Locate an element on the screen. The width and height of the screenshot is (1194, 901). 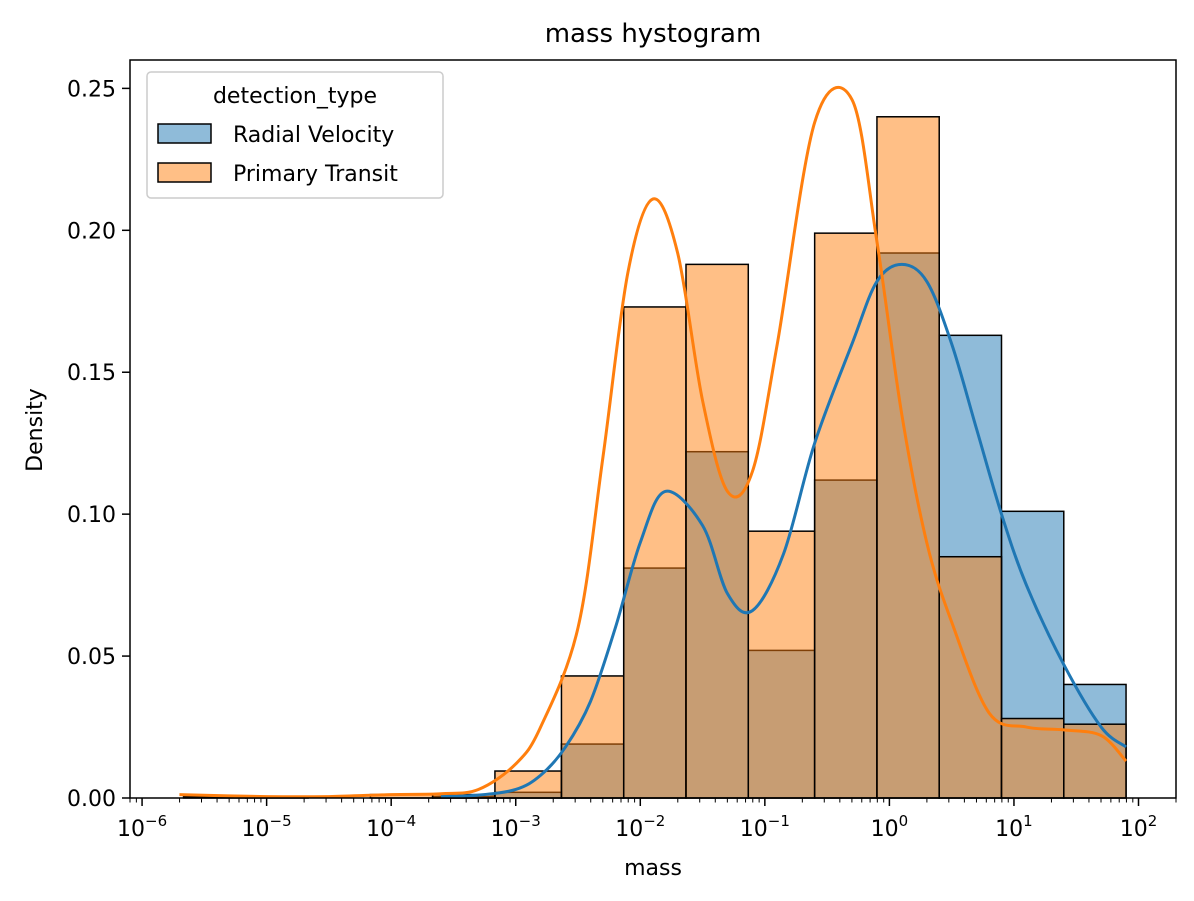
y-tick-label-2: 0.10 is located at coordinates (91, 515).